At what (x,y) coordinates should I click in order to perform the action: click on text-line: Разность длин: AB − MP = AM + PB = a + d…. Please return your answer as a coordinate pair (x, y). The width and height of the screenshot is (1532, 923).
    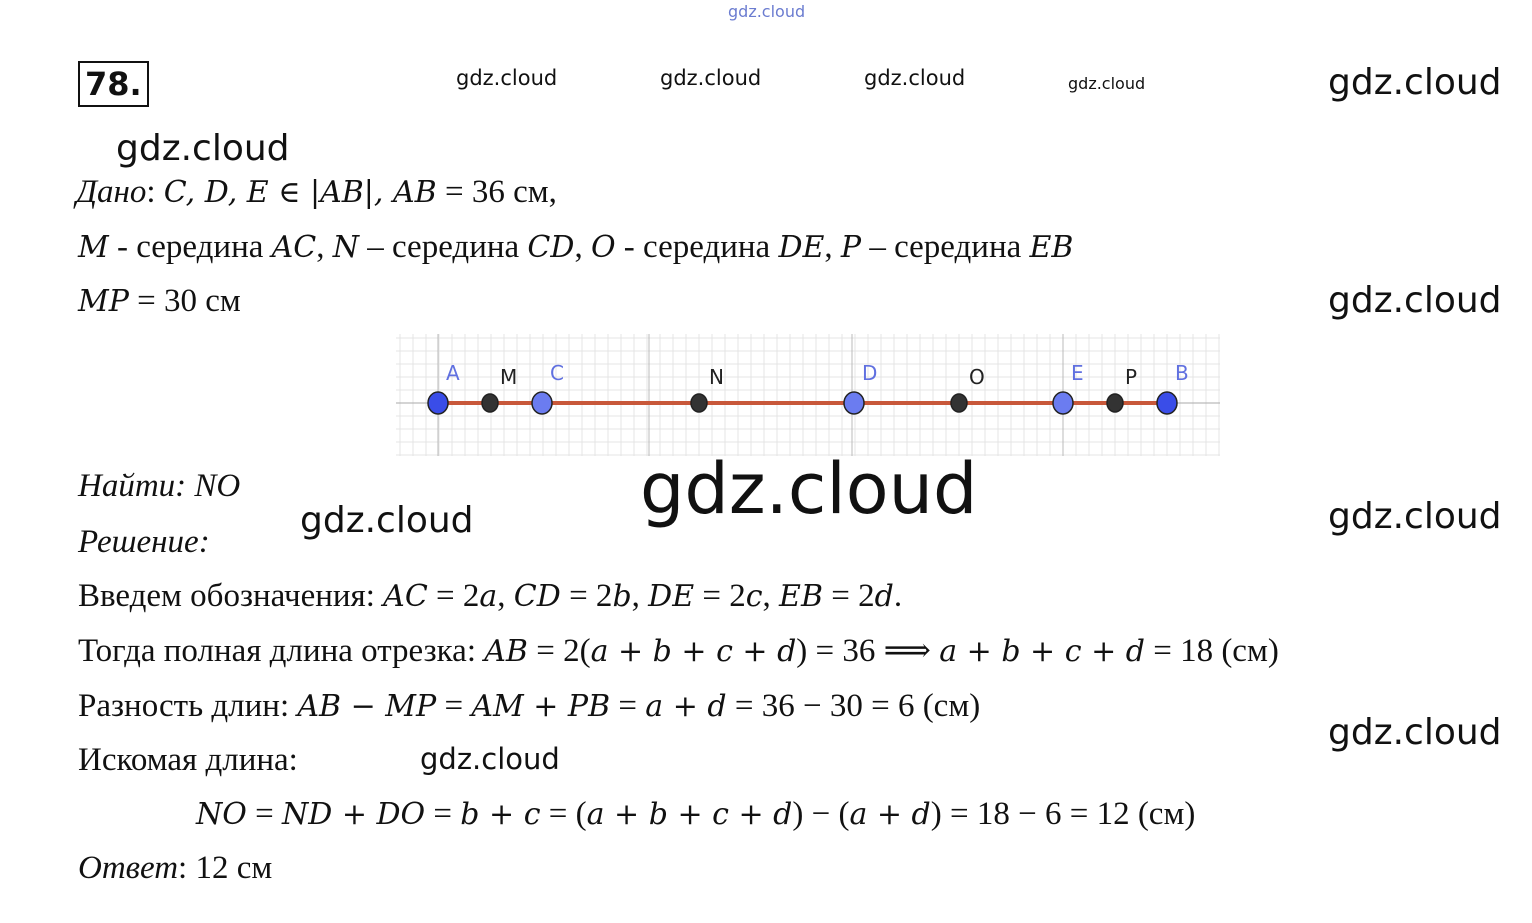
    Looking at the image, I should click on (529, 706).